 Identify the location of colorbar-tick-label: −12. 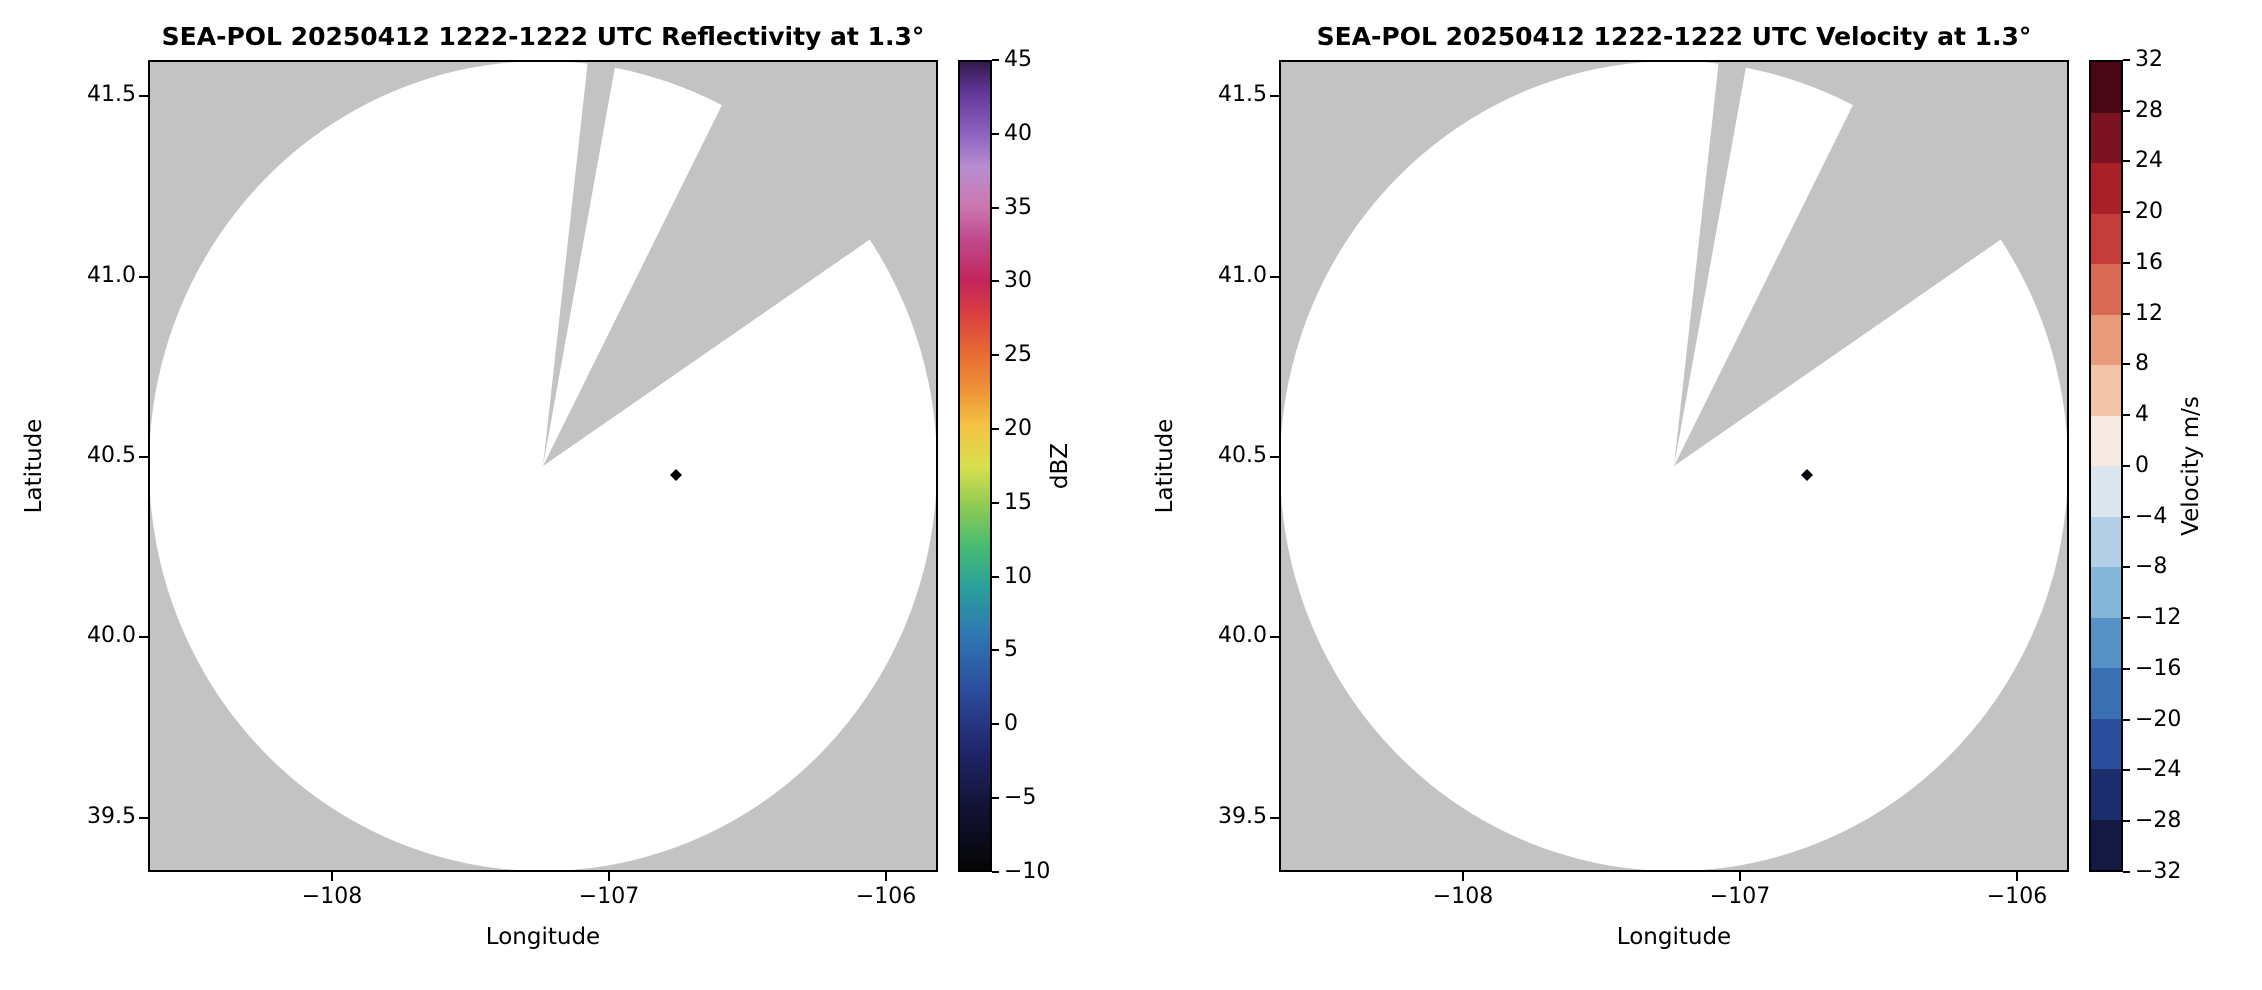
(2158, 617).